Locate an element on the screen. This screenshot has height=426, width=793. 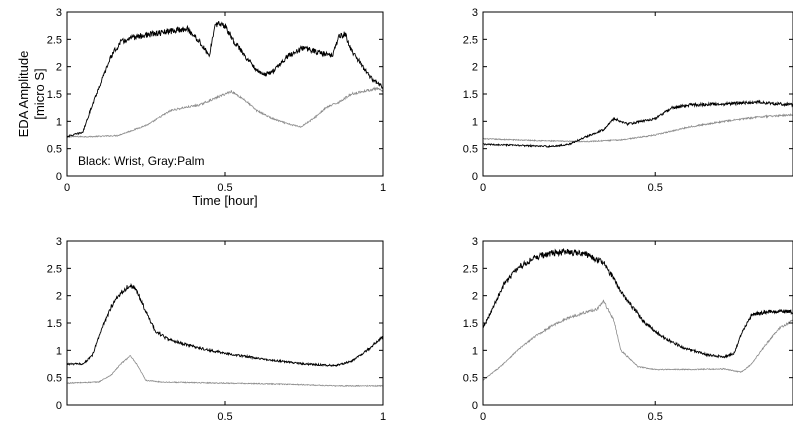
y-axis-label-line-2: [micro S] is located at coordinates (39, 93).